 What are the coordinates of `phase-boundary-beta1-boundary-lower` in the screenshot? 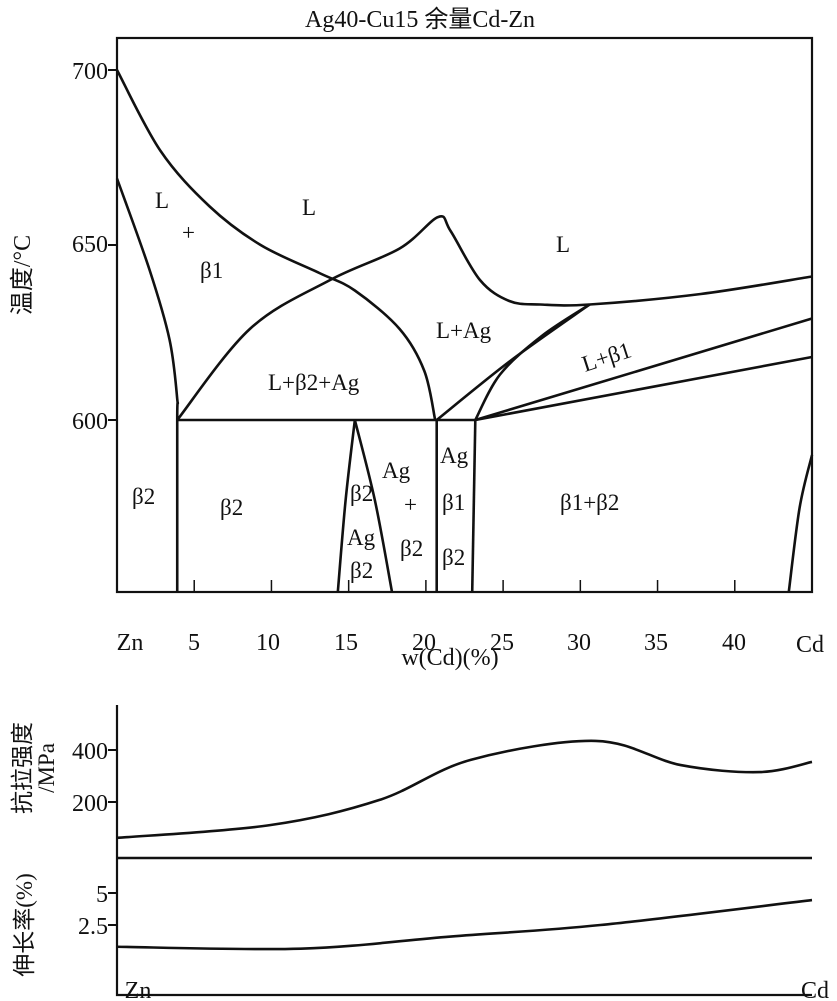 It's located at (644, 388).